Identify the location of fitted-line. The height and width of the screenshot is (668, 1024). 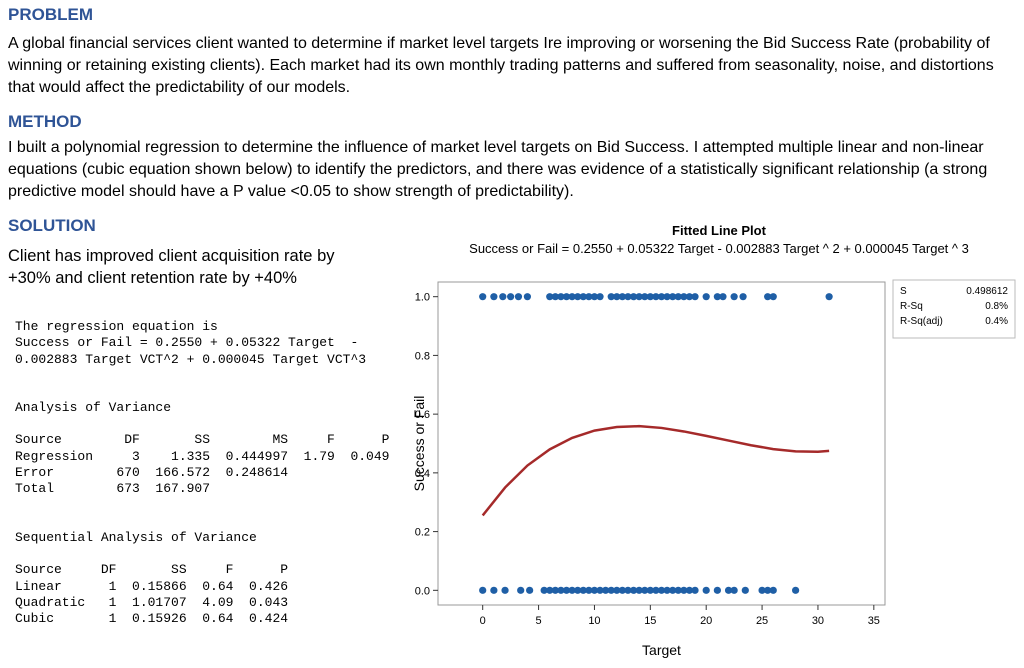
(655, 470).